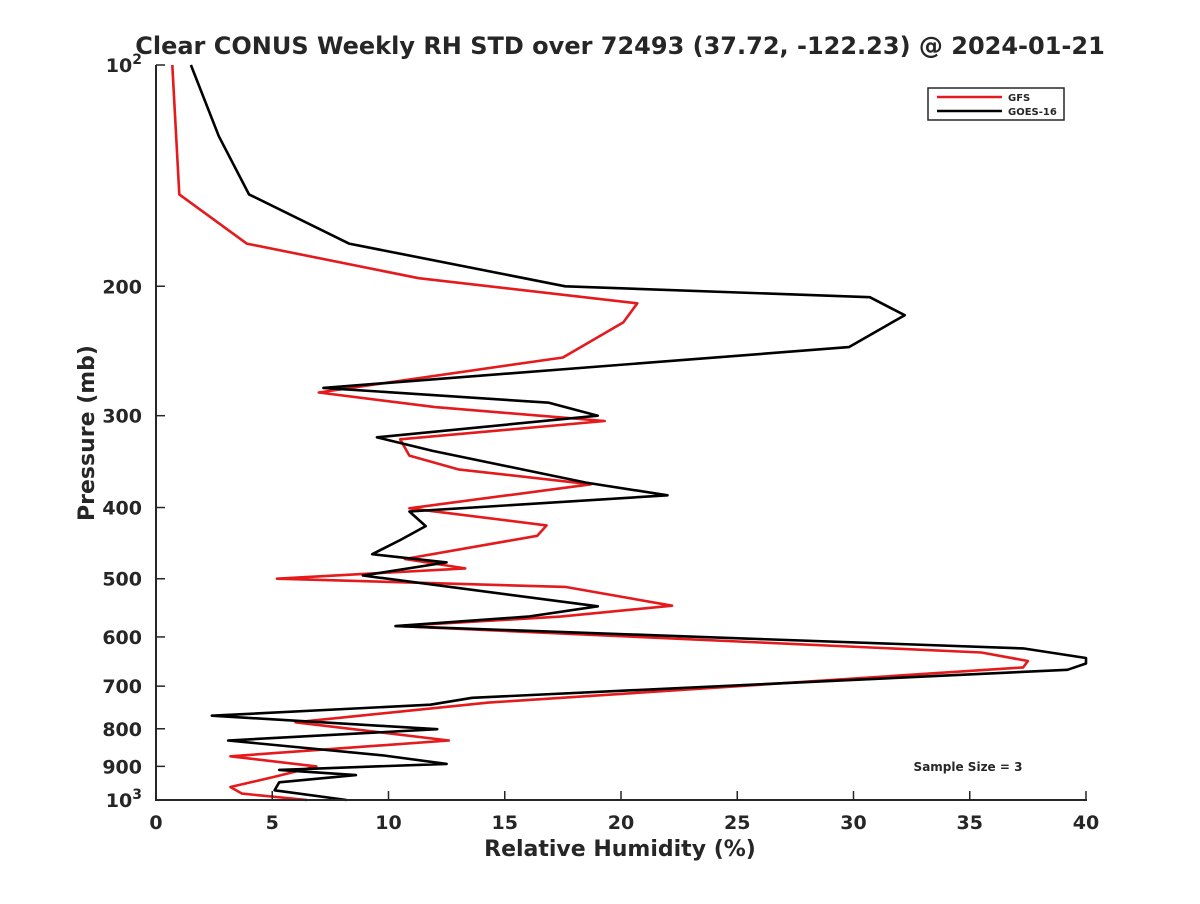 The width and height of the screenshot is (1200, 904). I want to click on y-tick-label: 800, so click(122, 730).